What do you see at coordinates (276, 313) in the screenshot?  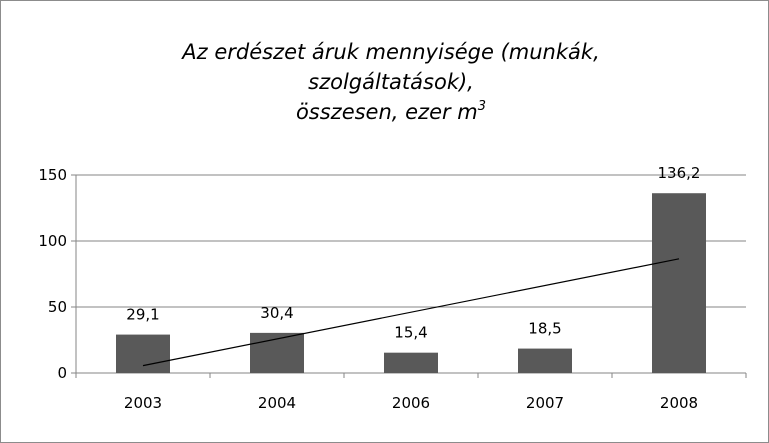 I see `data-label: 30,4` at bounding box center [276, 313].